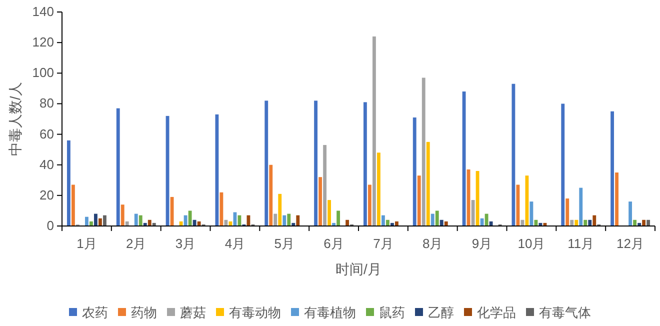  What do you see at coordinates (284, 243) in the screenshot?
I see `x-tick-label: 5月` at bounding box center [284, 243].